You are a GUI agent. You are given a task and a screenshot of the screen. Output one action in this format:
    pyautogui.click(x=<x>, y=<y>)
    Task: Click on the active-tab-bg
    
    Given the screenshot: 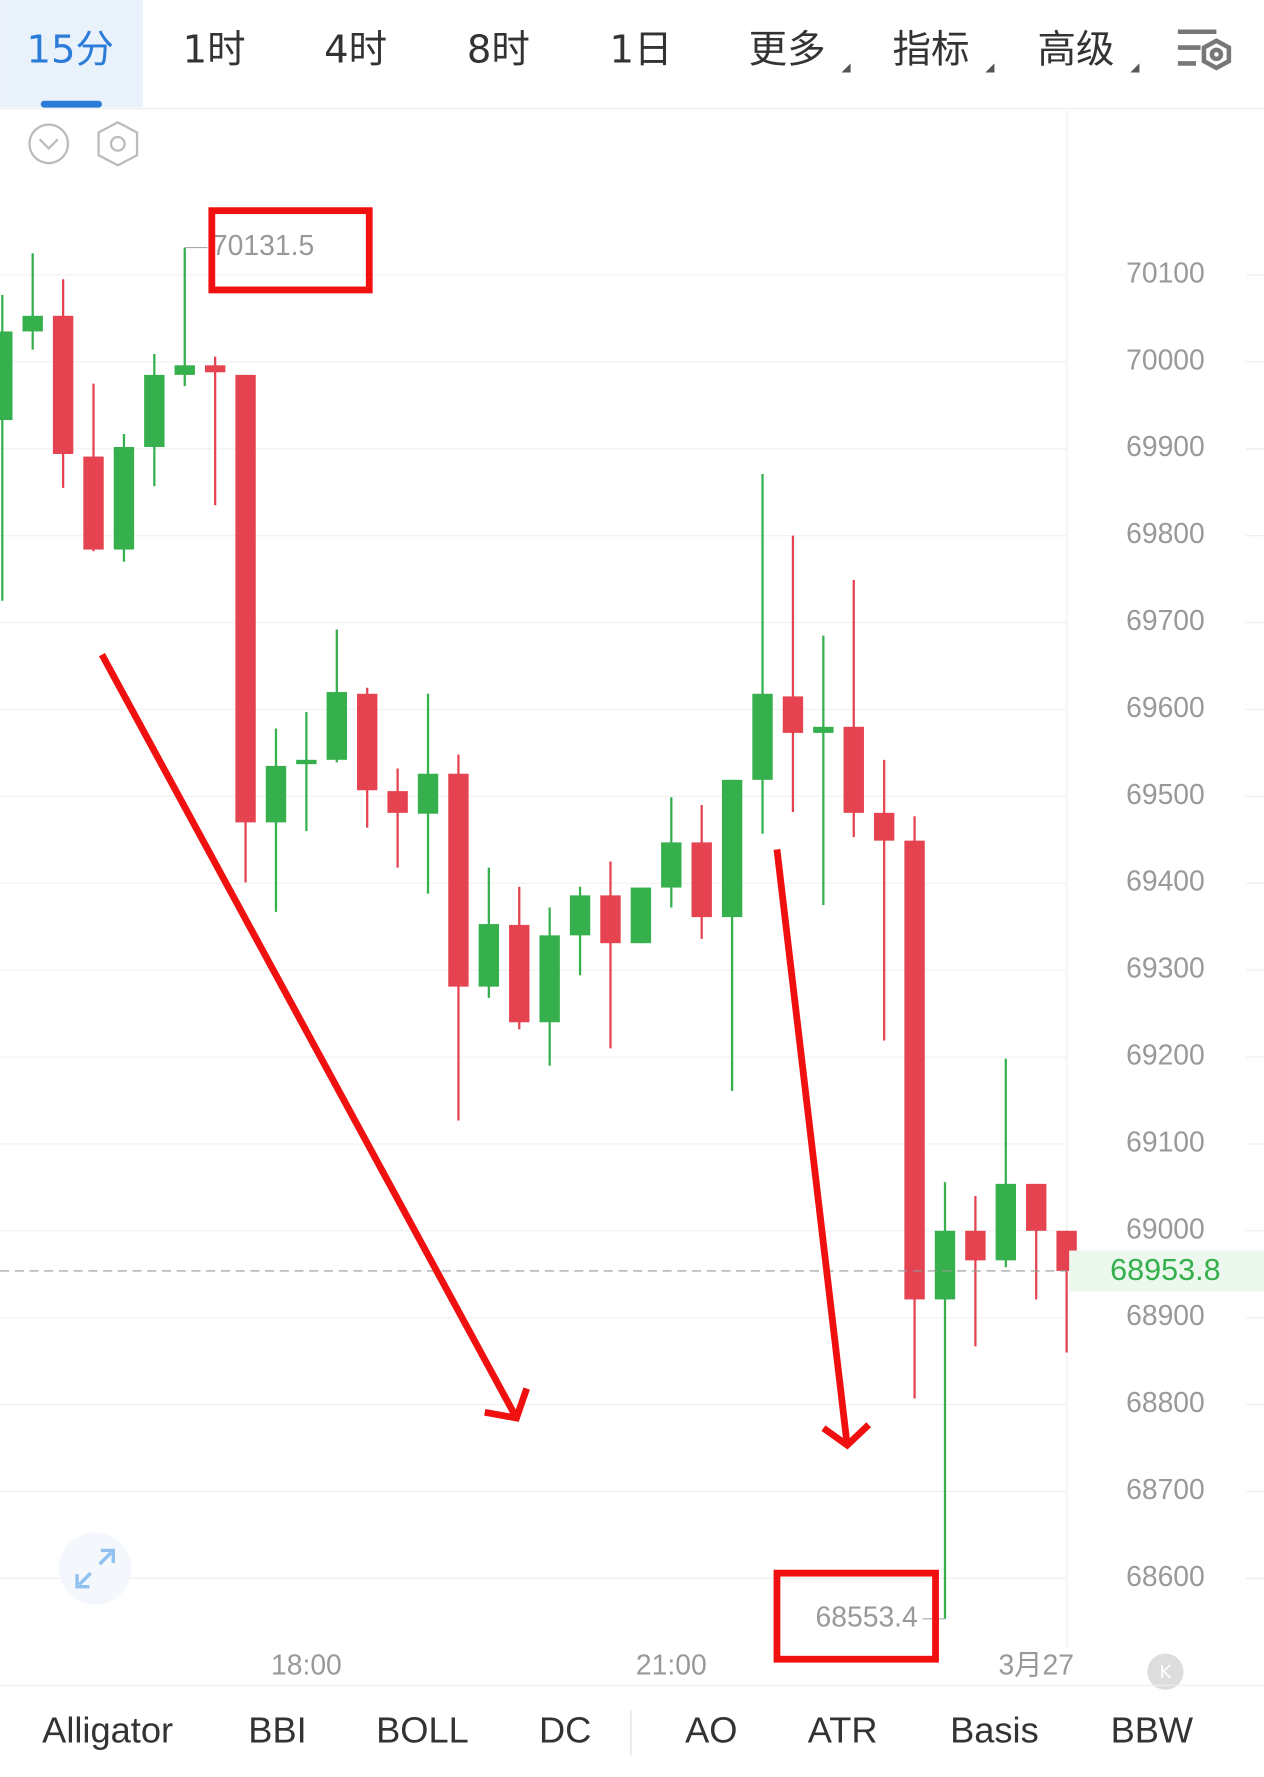 What is the action you would take?
    pyautogui.click(x=71, y=54)
    